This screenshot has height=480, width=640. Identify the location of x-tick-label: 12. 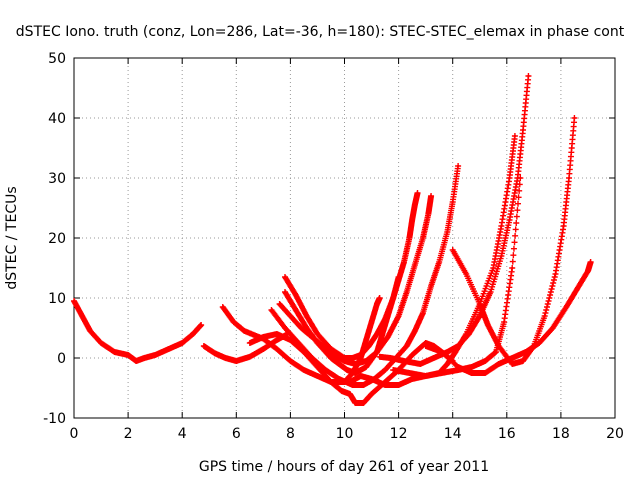
(399, 434).